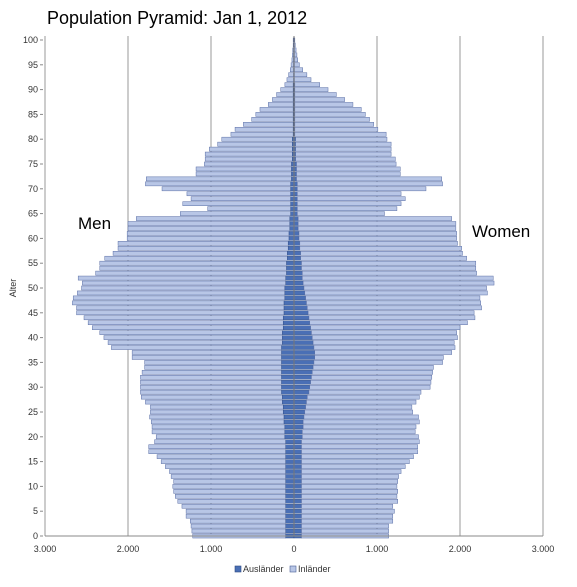 The image size is (577, 587). Describe the element at coordinates (35, 511) in the screenshot. I see `y-tick-label-5: 5` at that location.